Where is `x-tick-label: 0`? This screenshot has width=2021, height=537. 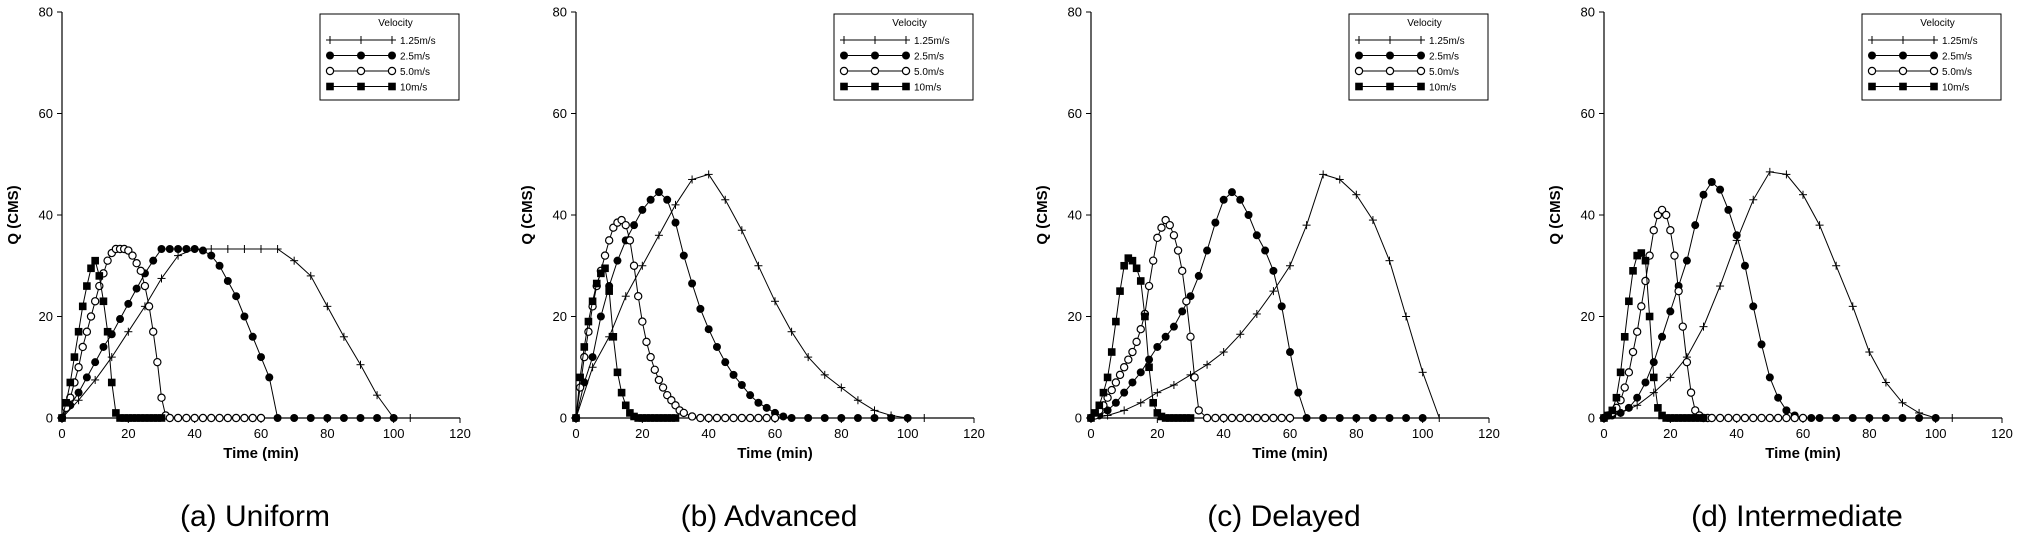 x-tick-label: 0 is located at coordinates (1603, 433).